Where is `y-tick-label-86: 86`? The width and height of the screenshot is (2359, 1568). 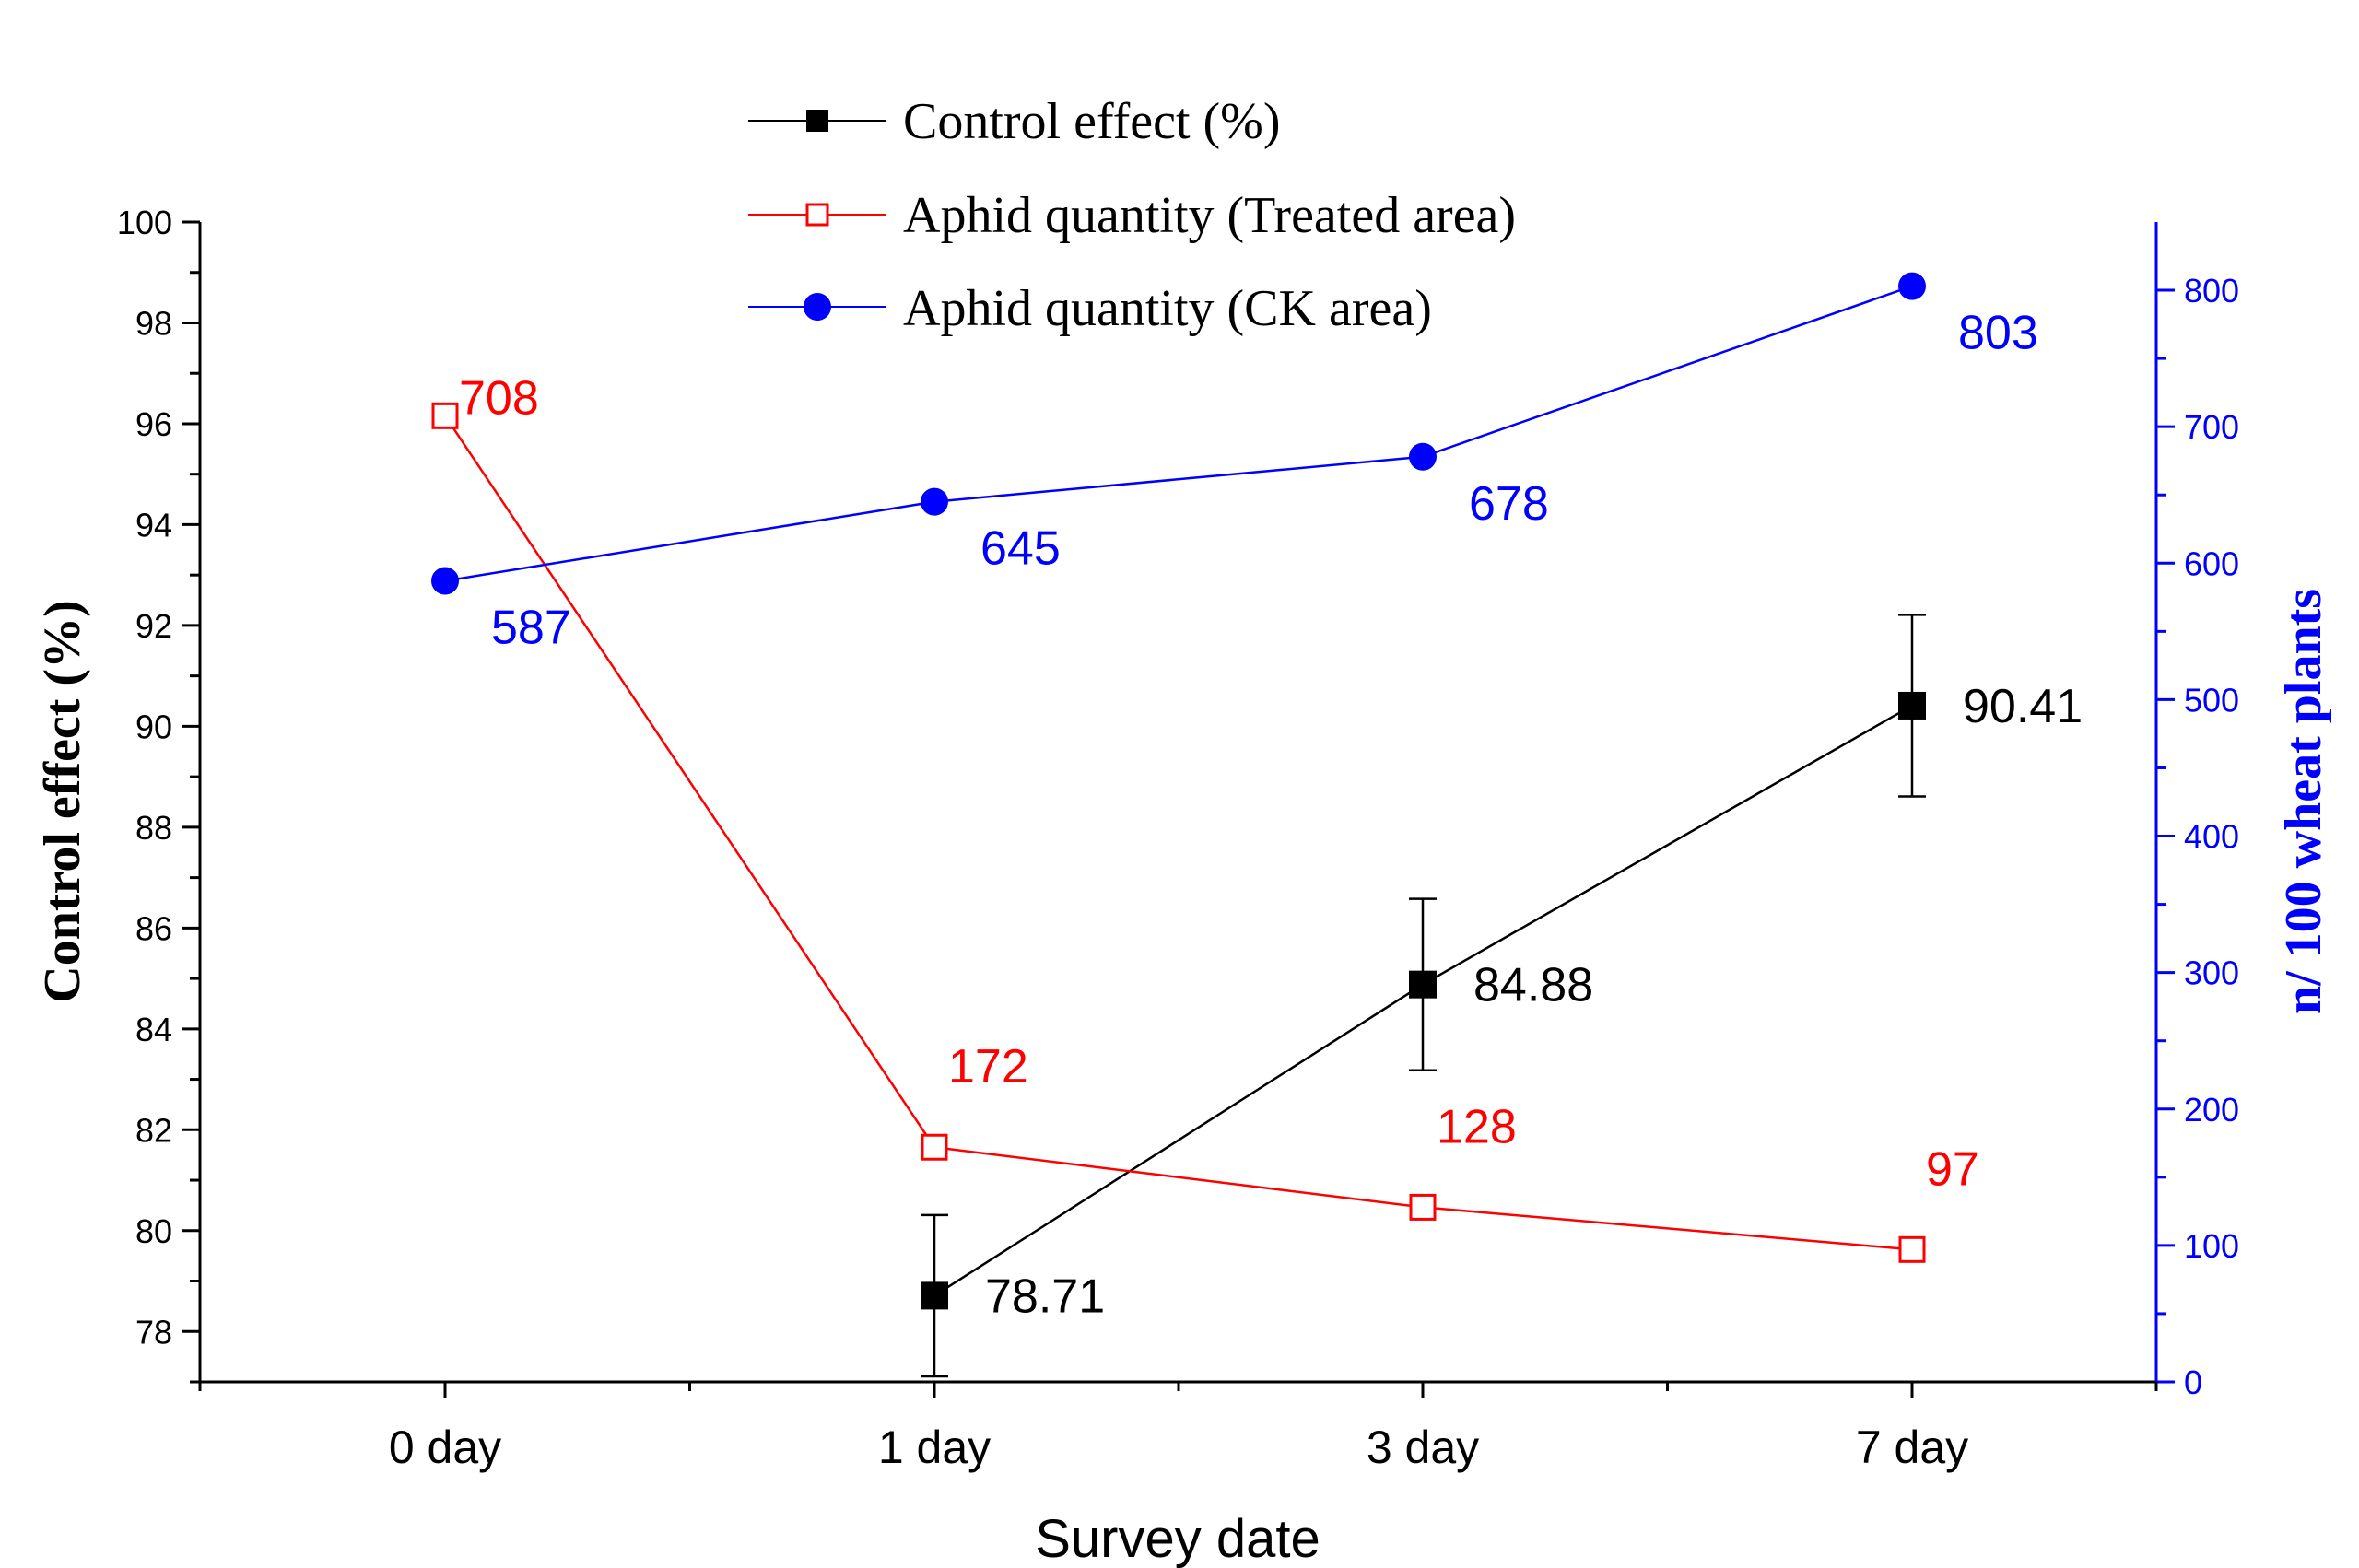 y-tick-label-86: 86 is located at coordinates (153, 928).